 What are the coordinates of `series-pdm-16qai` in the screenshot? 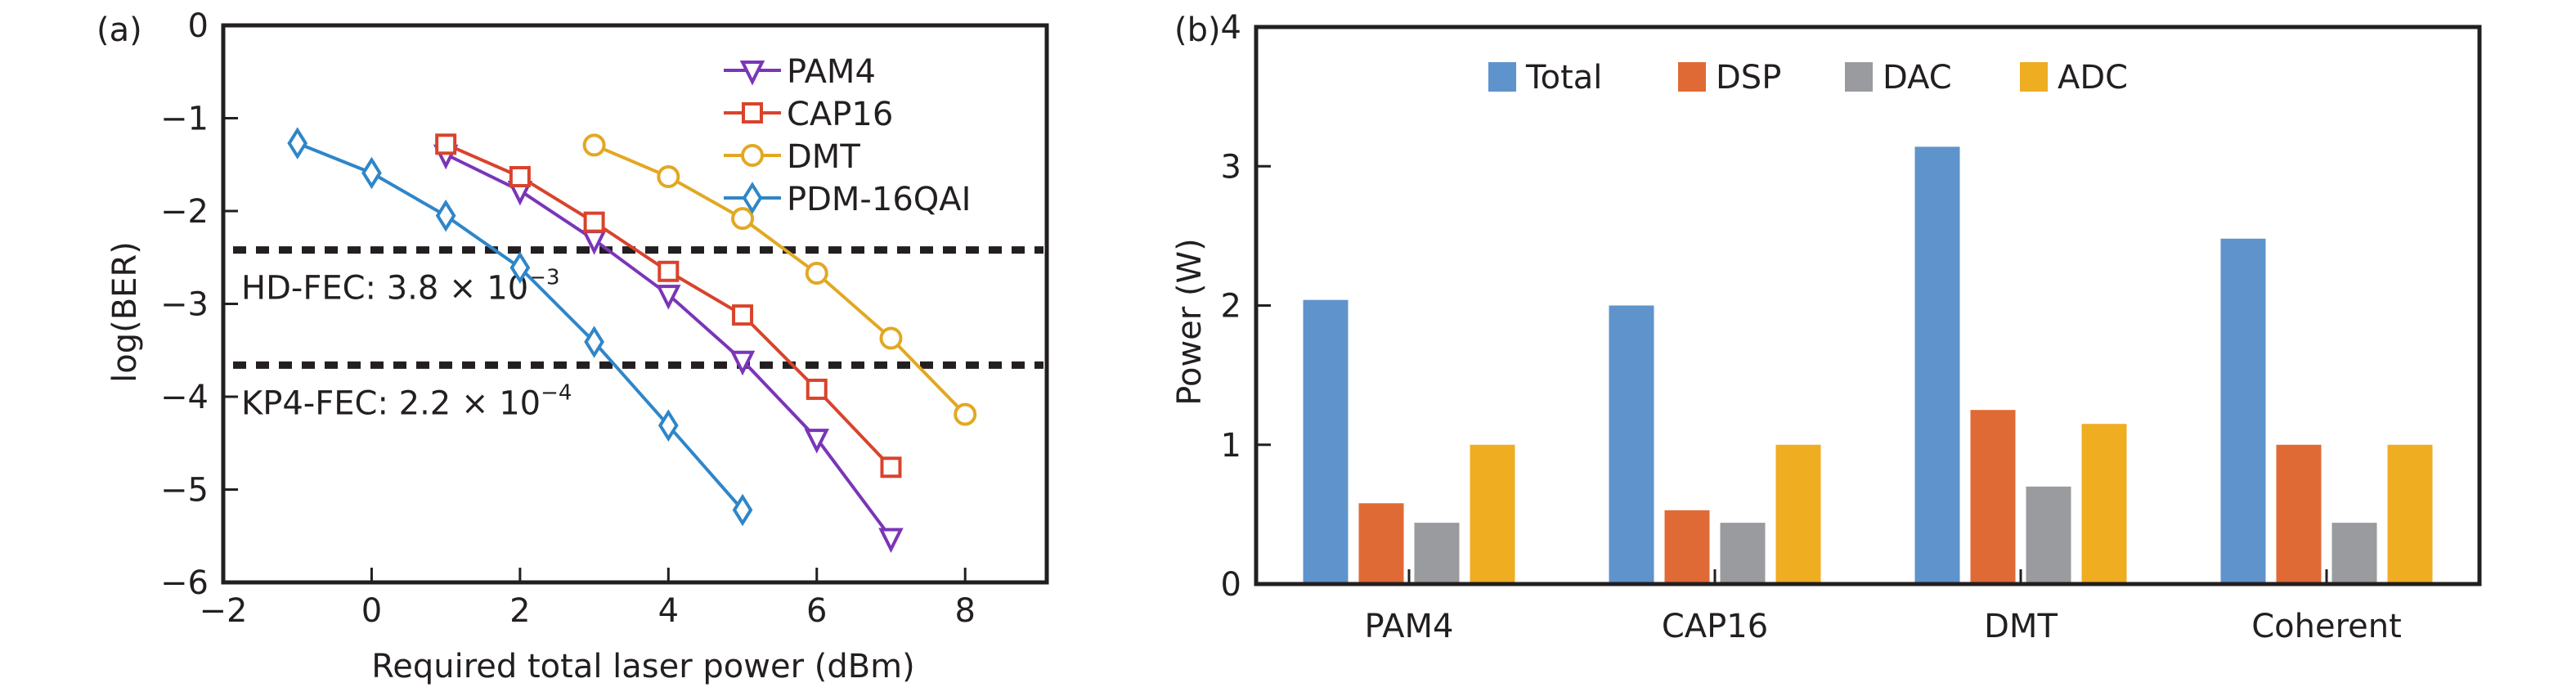 It's located at (520, 327).